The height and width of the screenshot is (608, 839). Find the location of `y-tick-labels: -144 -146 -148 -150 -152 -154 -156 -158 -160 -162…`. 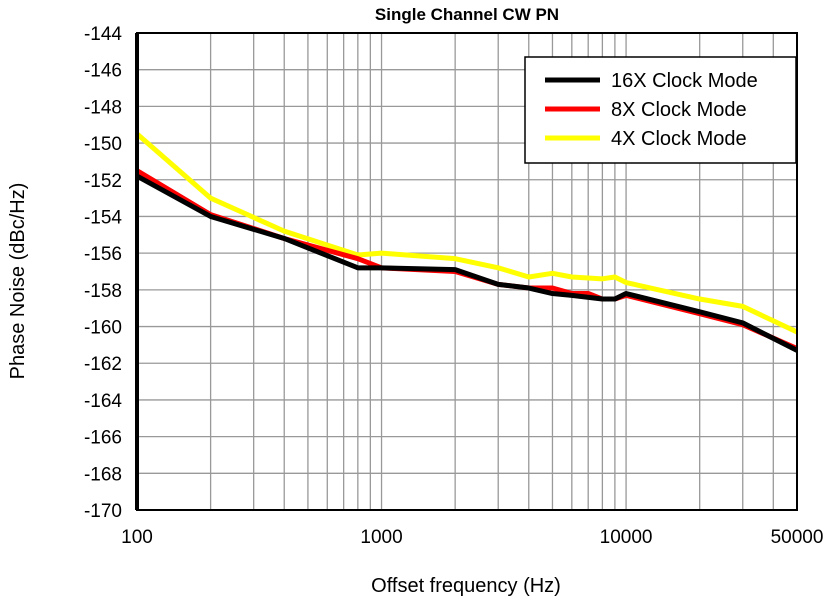

y-tick-labels: -144 -146 -148 -150 -152 -154 -156 -158 -160 -162… is located at coordinates (103, 273).